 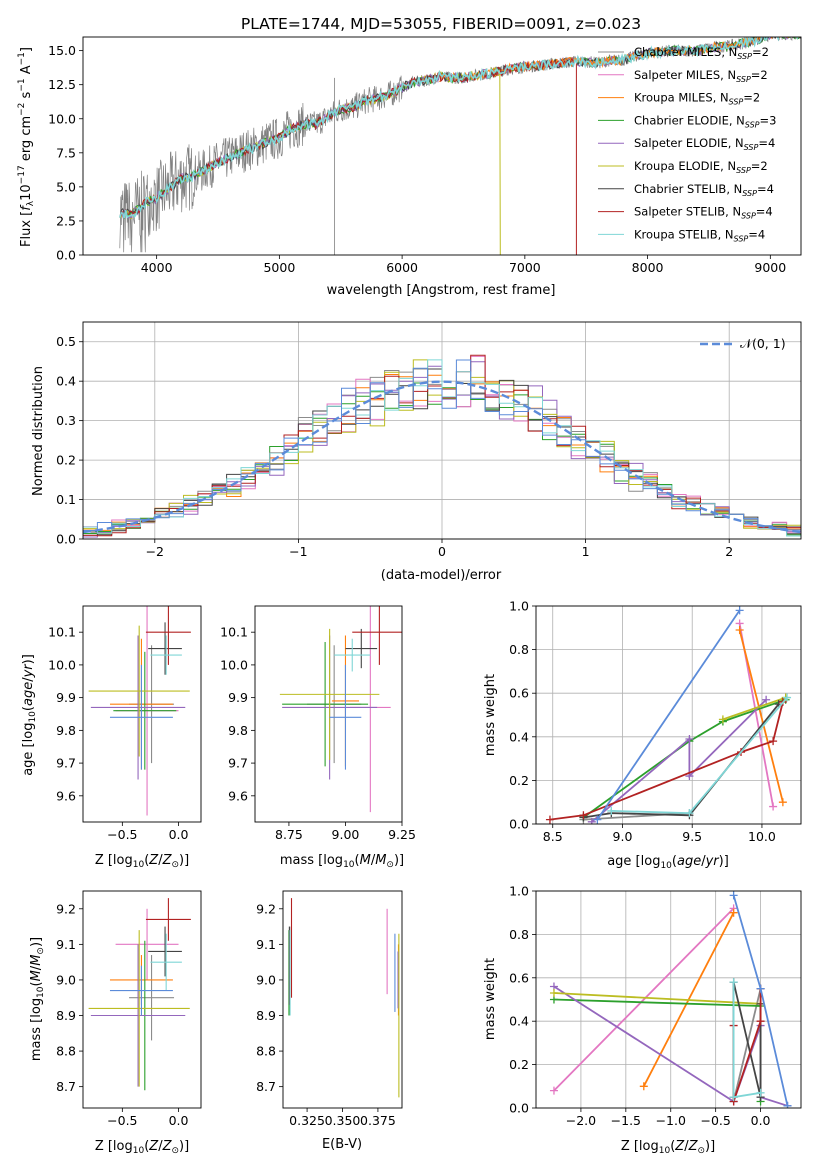 What do you see at coordinates (62, 50) in the screenshot?
I see `y-tick-label: 15.0` at bounding box center [62, 50].